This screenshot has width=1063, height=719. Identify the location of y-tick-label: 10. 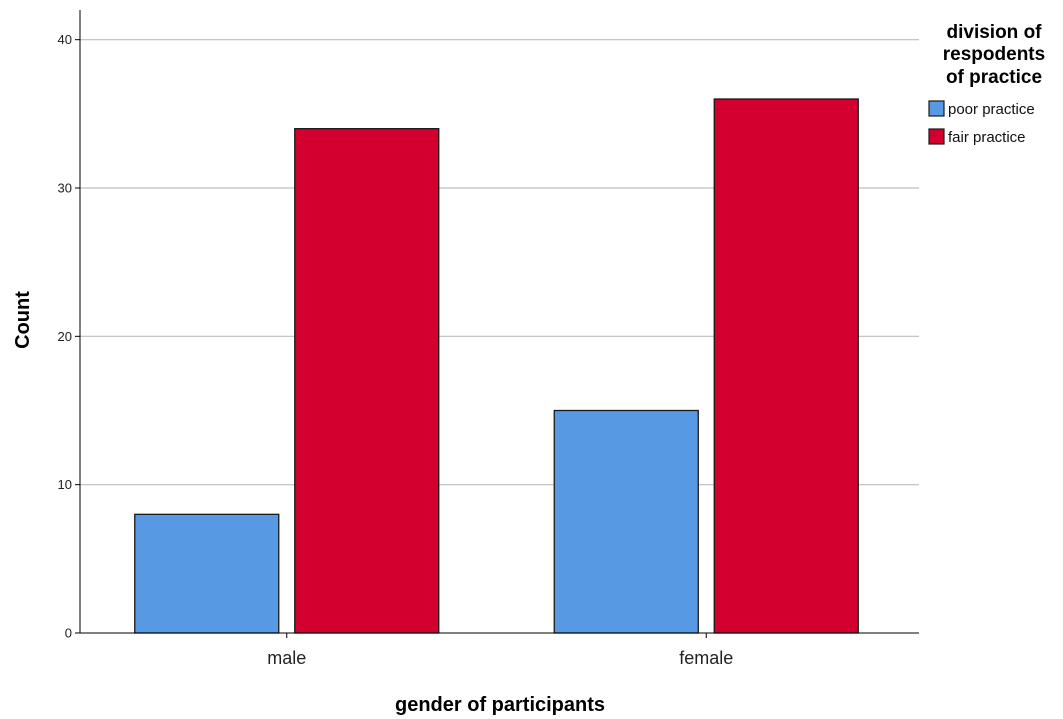
(65, 484).